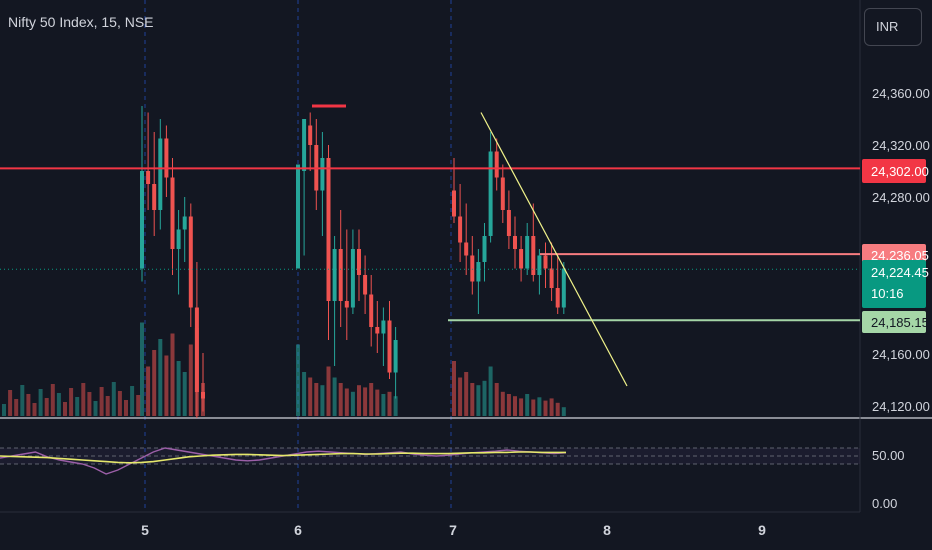  What do you see at coordinates (900, 171) in the screenshot?
I see `resistance-price-label: 24,302.00` at bounding box center [900, 171].